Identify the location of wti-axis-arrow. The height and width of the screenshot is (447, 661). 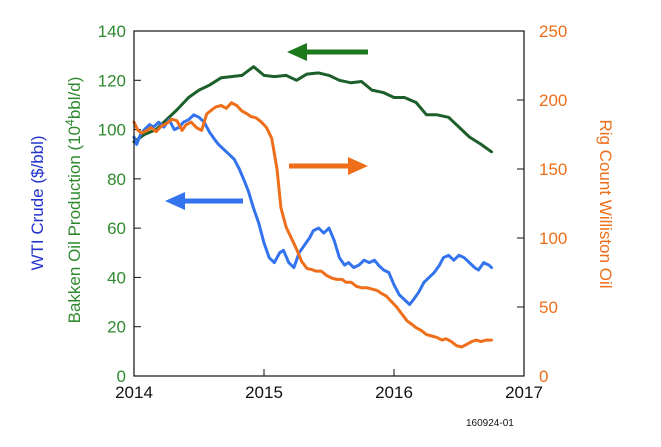
(204, 201).